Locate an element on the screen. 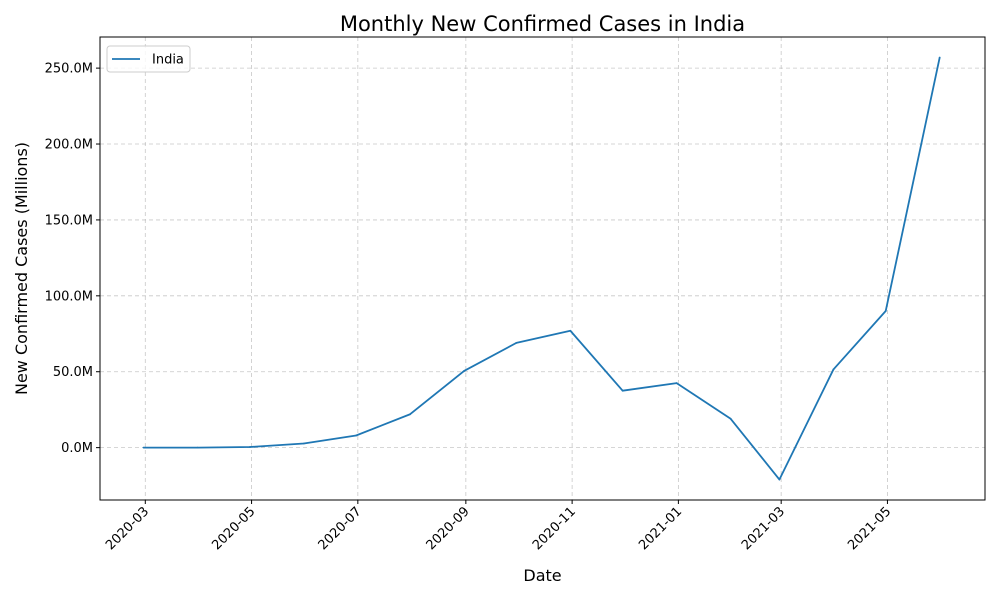 The width and height of the screenshot is (1000, 600). legend: India is located at coordinates (148, 59).